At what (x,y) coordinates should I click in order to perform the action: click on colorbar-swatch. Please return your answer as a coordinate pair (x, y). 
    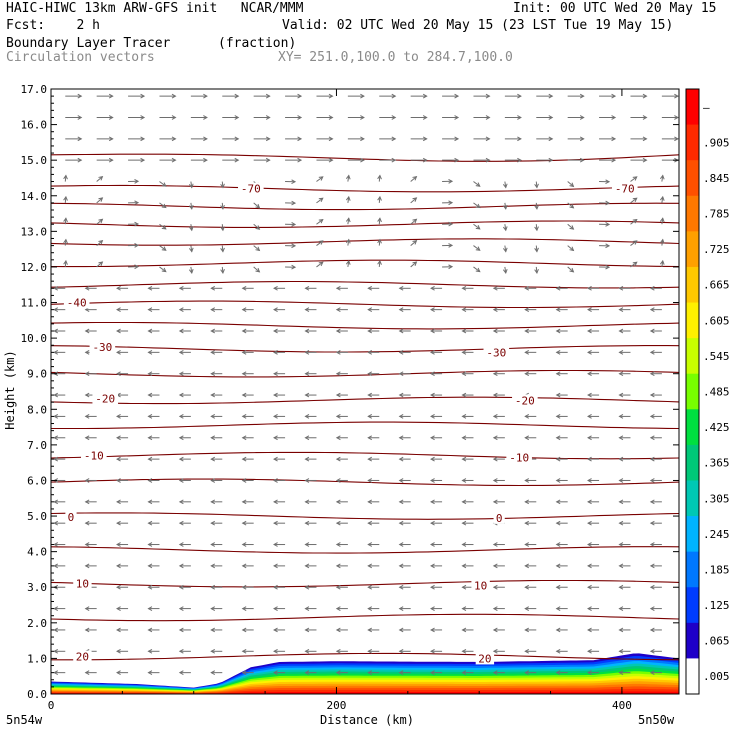
    Looking at the image, I should click on (692, 534).